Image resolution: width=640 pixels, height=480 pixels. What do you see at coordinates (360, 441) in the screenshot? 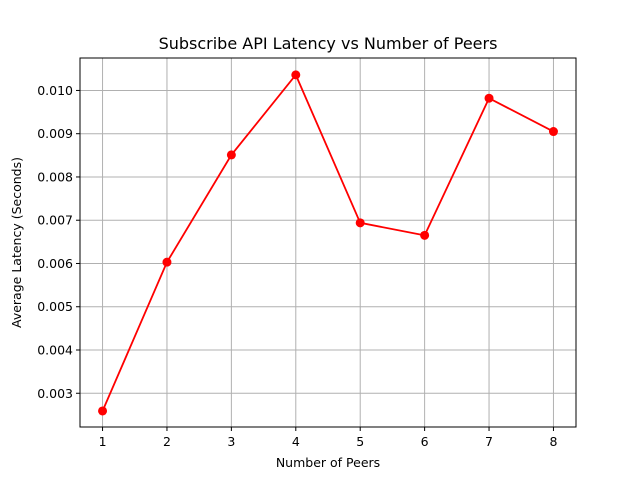
I see `x-tick-label: 5` at bounding box center [360, 441].